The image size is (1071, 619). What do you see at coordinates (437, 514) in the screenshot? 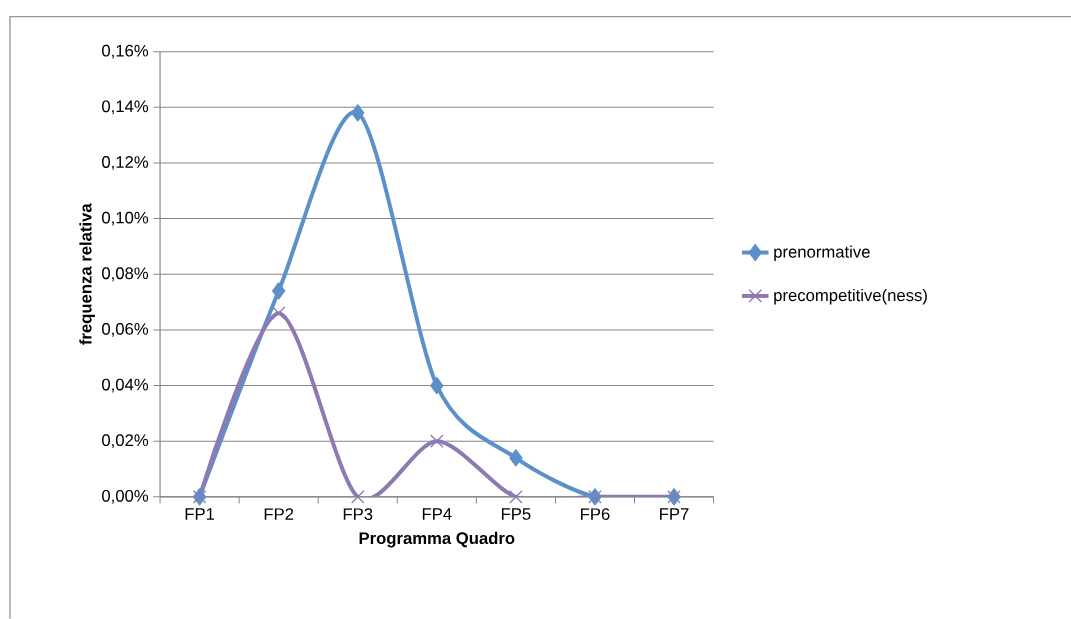
I see `x-tick-label: FP4` at bounding box center [437, 514].